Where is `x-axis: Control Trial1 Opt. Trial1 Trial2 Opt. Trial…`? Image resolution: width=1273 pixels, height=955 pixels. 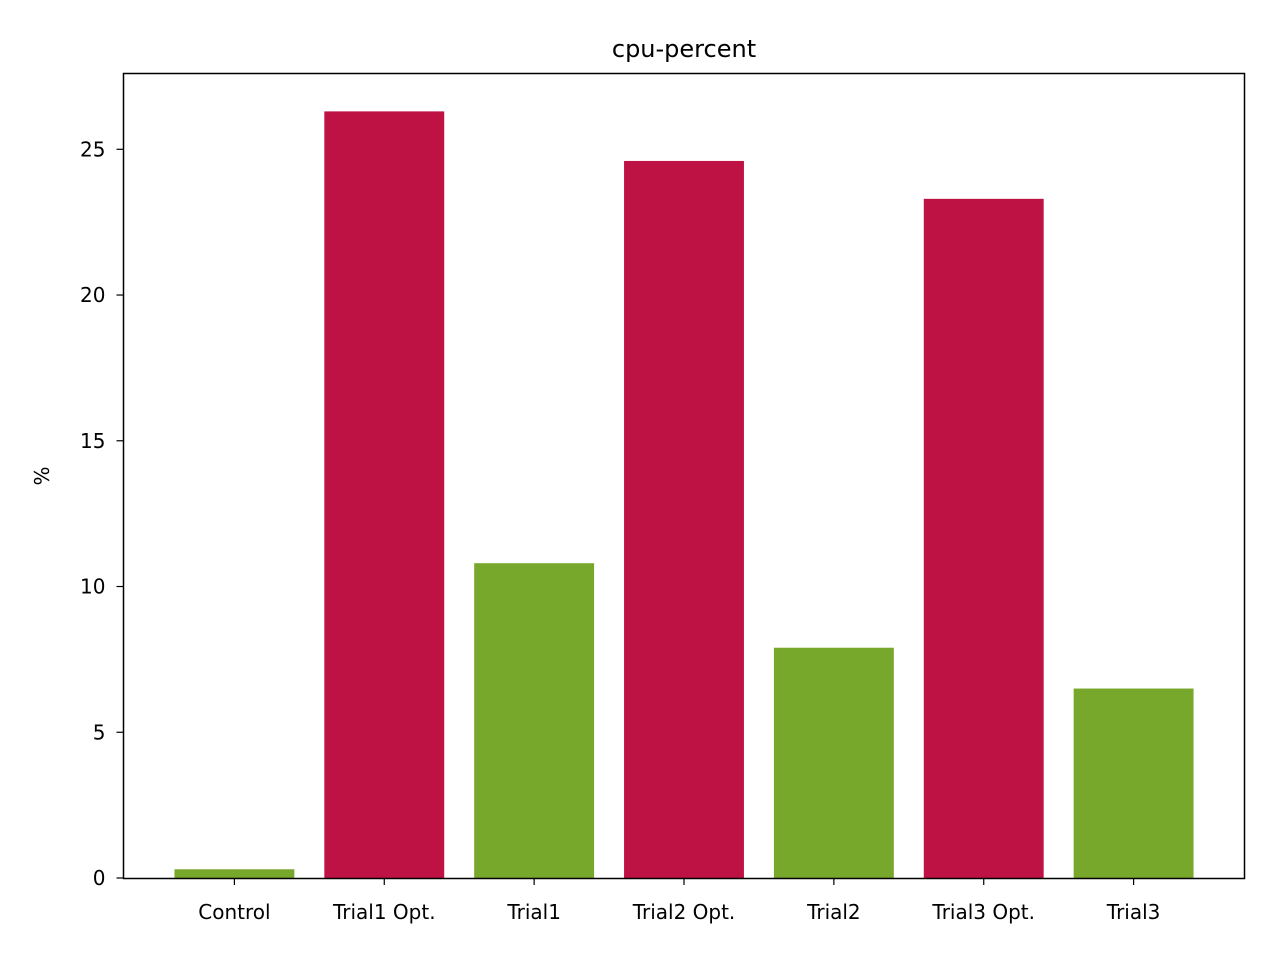 x-axis: Control Trial1 Opt. Trial1 Trial2 Opt. Trial… is located at coordinates (679, 901).